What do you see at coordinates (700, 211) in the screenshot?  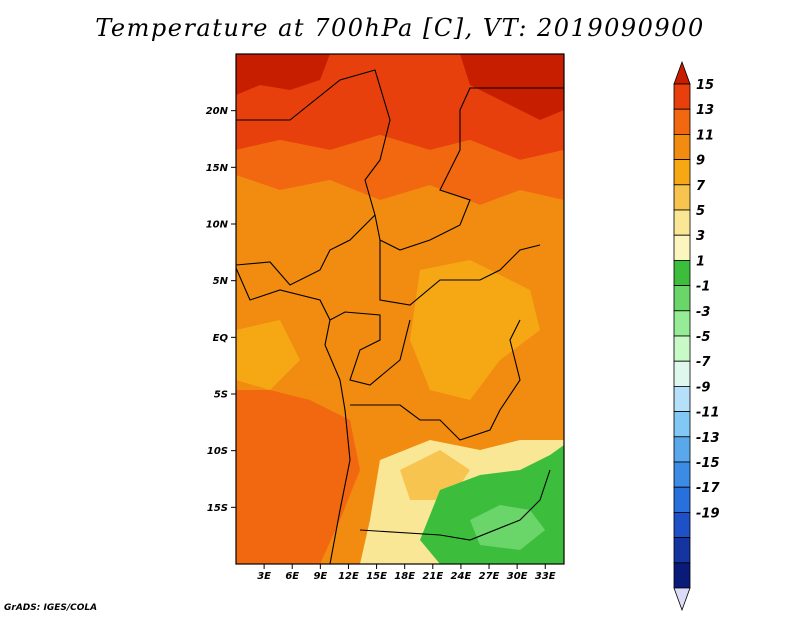 I see `colorbar-level-label: 5` at bounding box center [700, 211].